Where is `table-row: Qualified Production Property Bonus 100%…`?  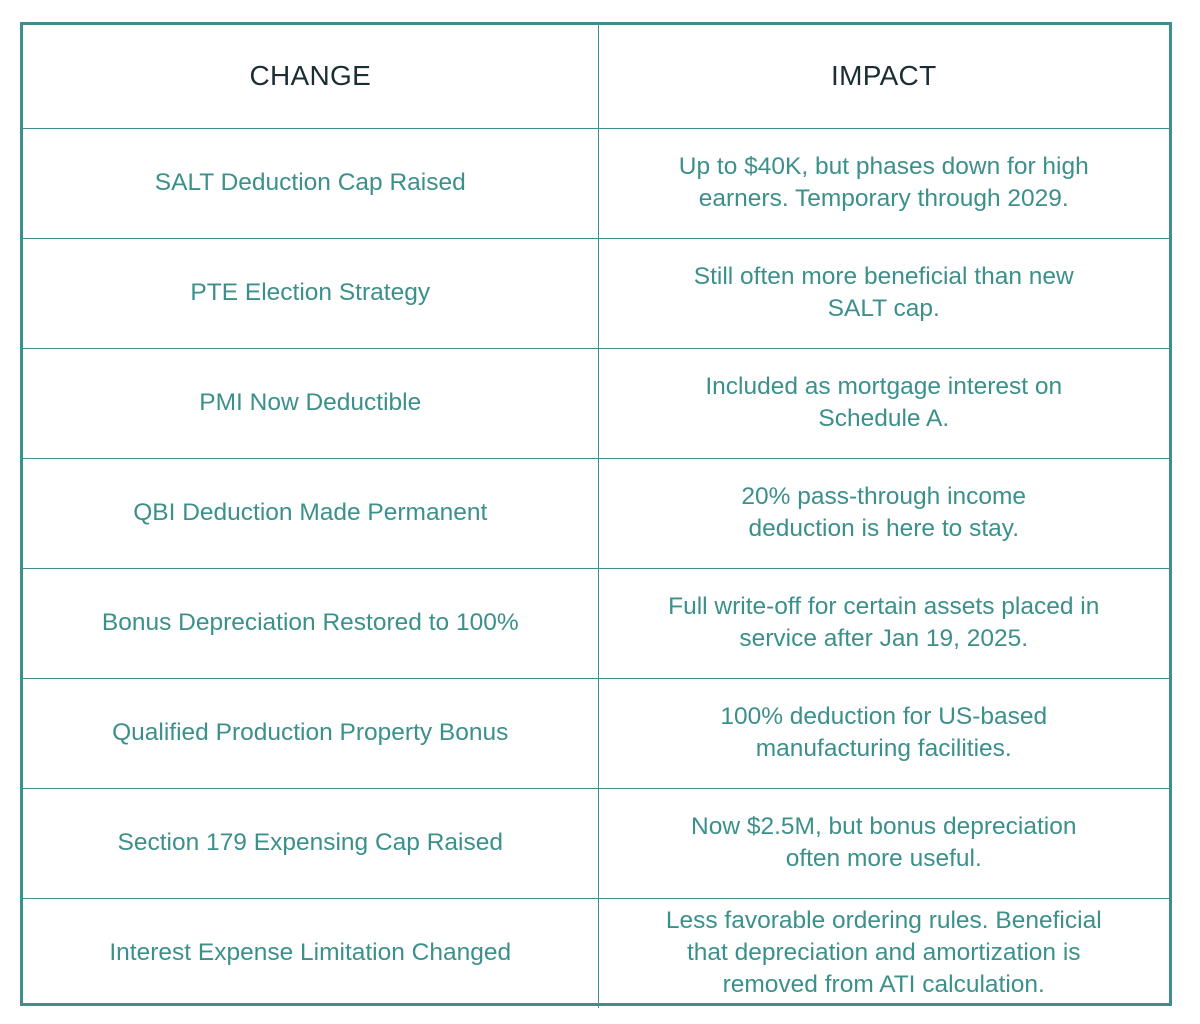 table-row: Qualified Production Property Bonus 100%… is located at coordinates (596, 733).